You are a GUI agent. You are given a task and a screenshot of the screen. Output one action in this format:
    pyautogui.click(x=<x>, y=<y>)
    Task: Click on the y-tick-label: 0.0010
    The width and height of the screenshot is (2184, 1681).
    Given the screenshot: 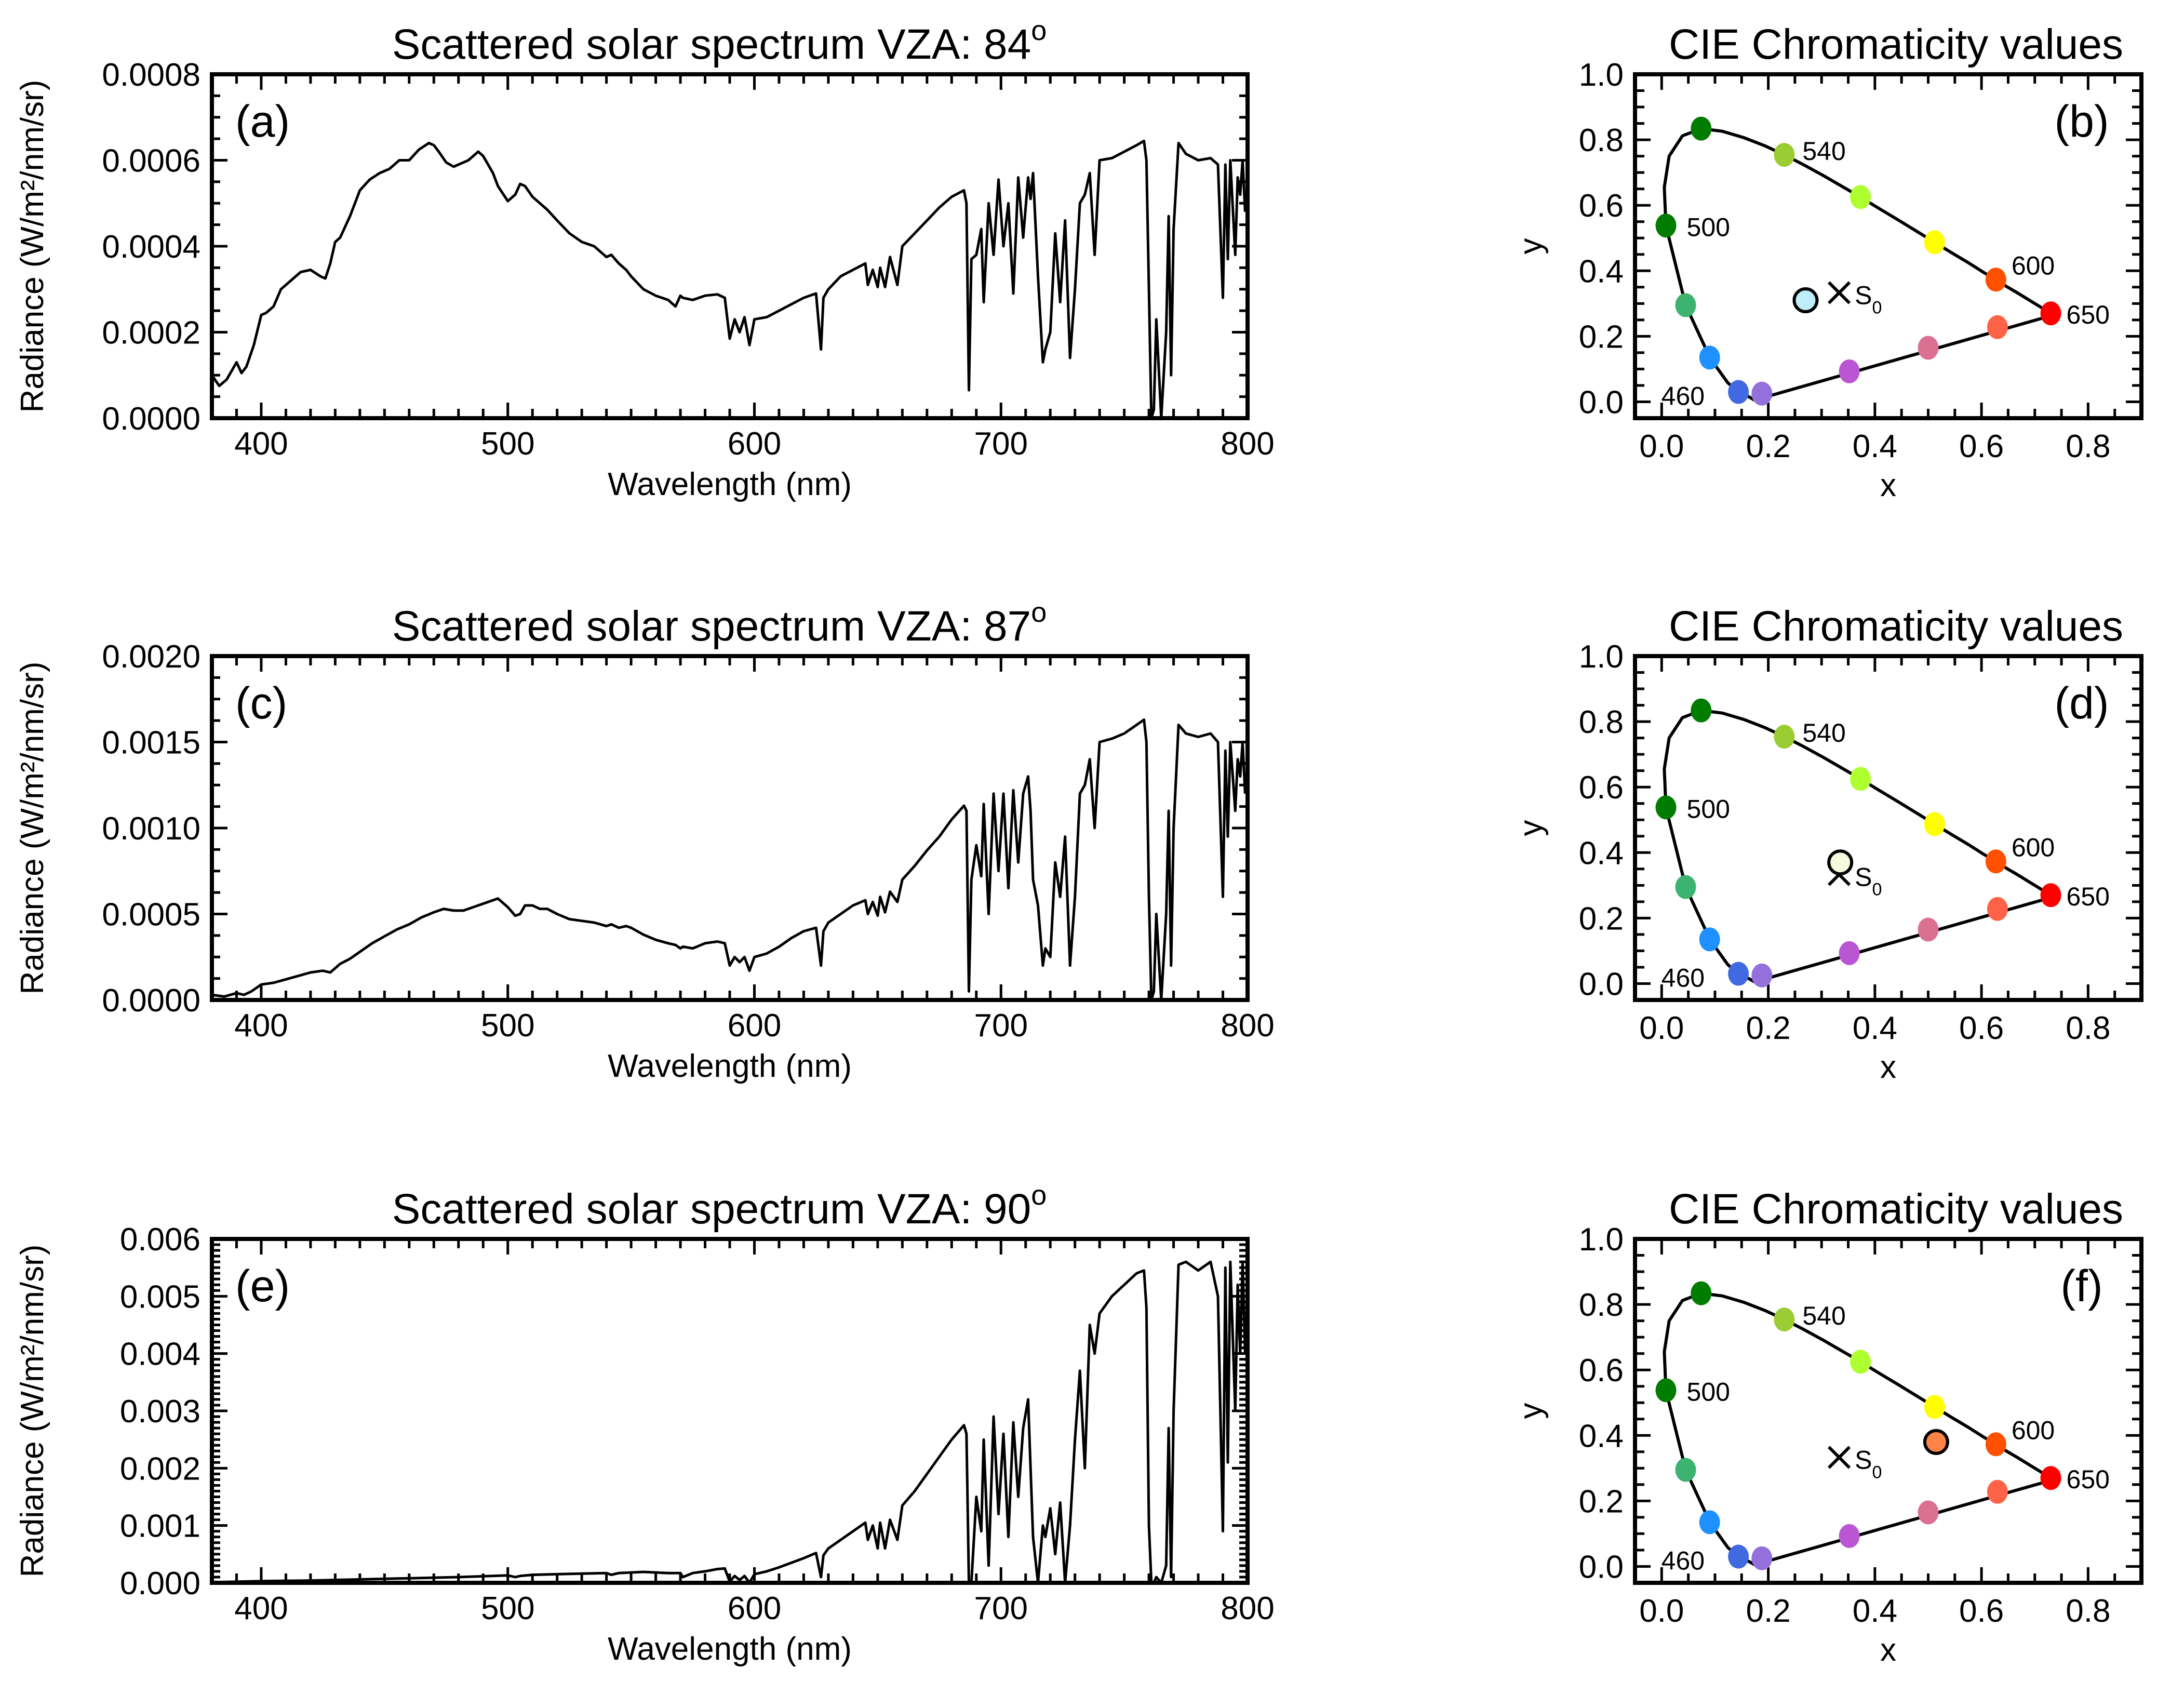 What is the action you would take?
    pyautogui.click(x=151, y=829)
    